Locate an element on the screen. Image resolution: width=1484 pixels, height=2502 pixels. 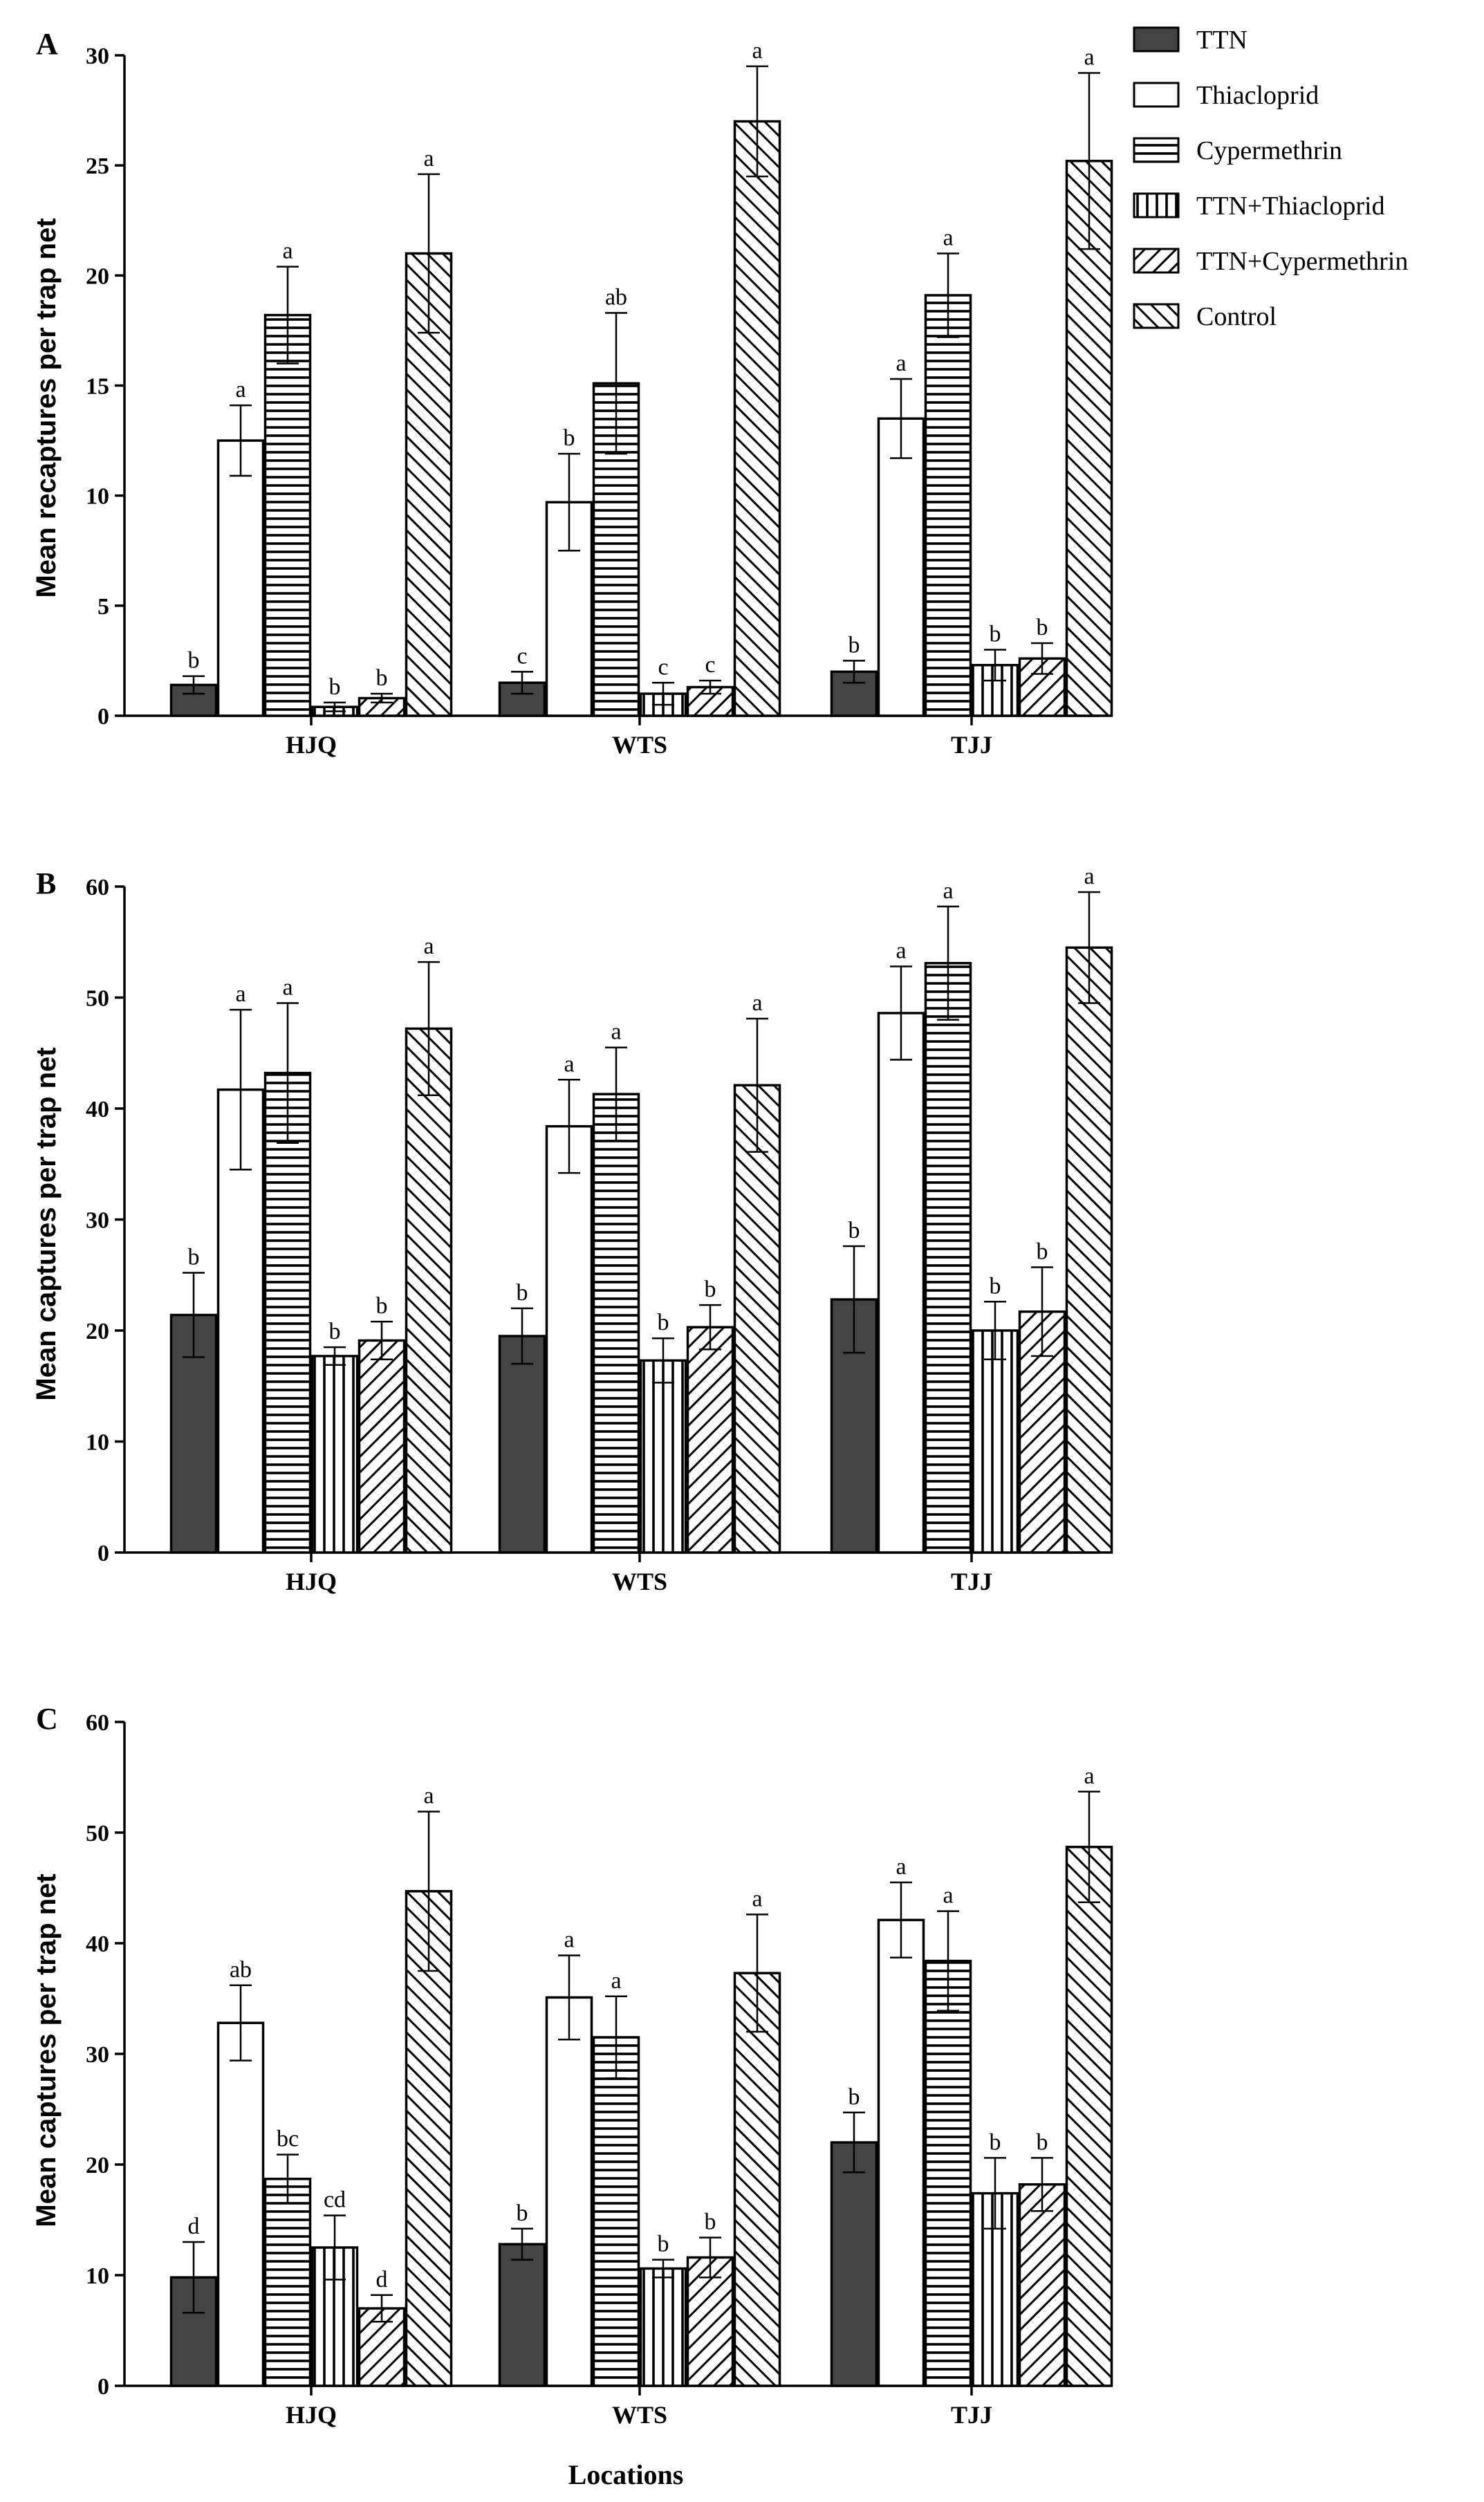
panel-a-ttn-cypermethrin-wts-significance-letter: c is located at coordinates (710, 665).